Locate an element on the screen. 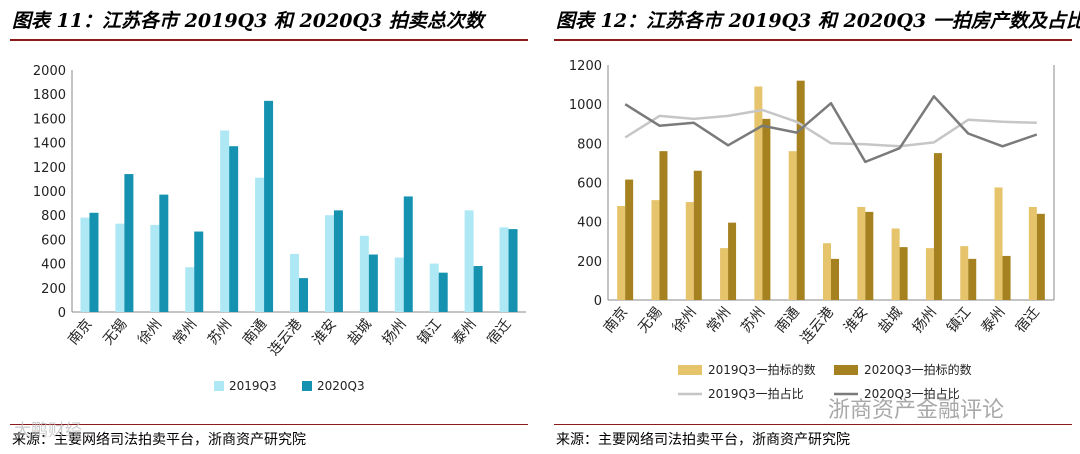  right-line-2019Q3一拍占比 is located at coordinates (830, 128).